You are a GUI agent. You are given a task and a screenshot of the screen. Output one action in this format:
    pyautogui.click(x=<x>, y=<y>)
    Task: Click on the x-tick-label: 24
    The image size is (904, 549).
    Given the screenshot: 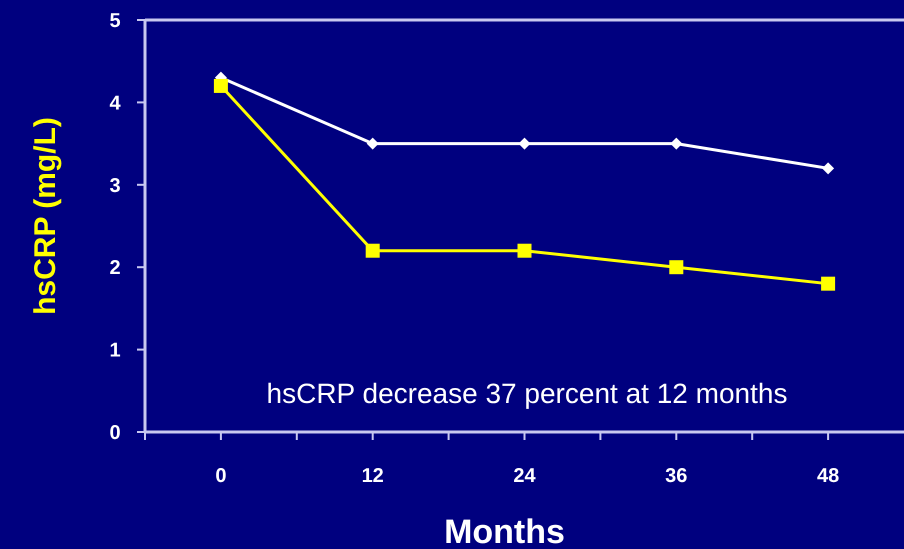 What is the action you would take?
    pyautogui.click(x=524, y=476)
    